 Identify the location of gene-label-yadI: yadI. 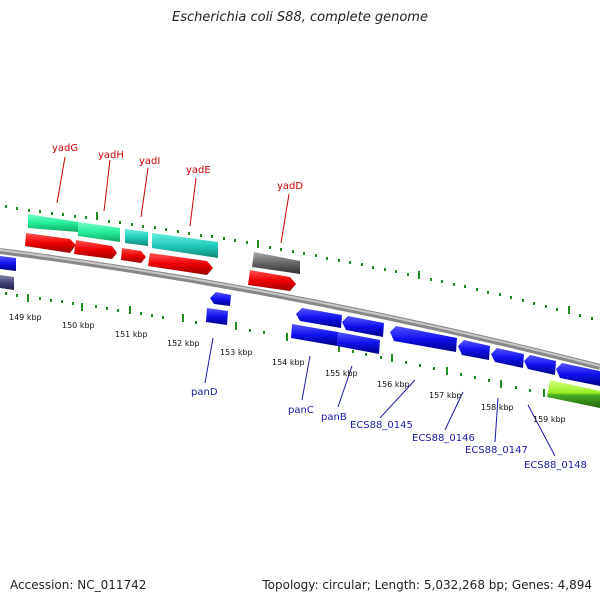
(149, 161).